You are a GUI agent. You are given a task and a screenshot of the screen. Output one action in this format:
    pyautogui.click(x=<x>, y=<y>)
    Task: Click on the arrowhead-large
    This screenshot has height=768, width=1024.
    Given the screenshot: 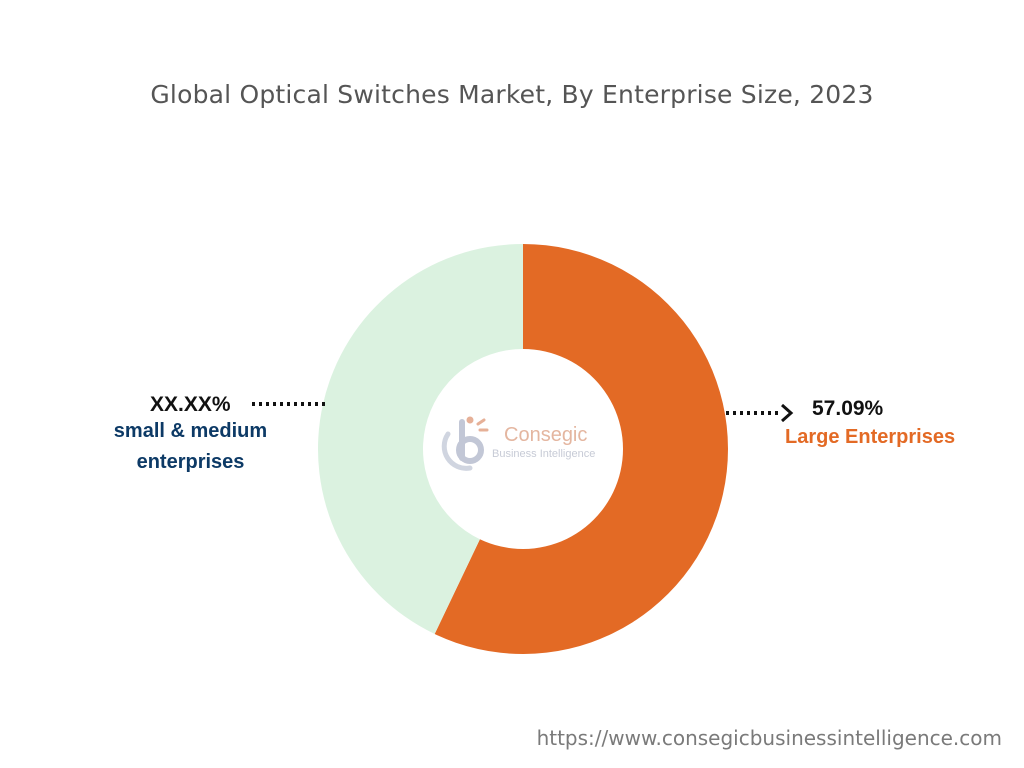 What is the action you would take?
    pyautogui.click(x=787, y=413)
    